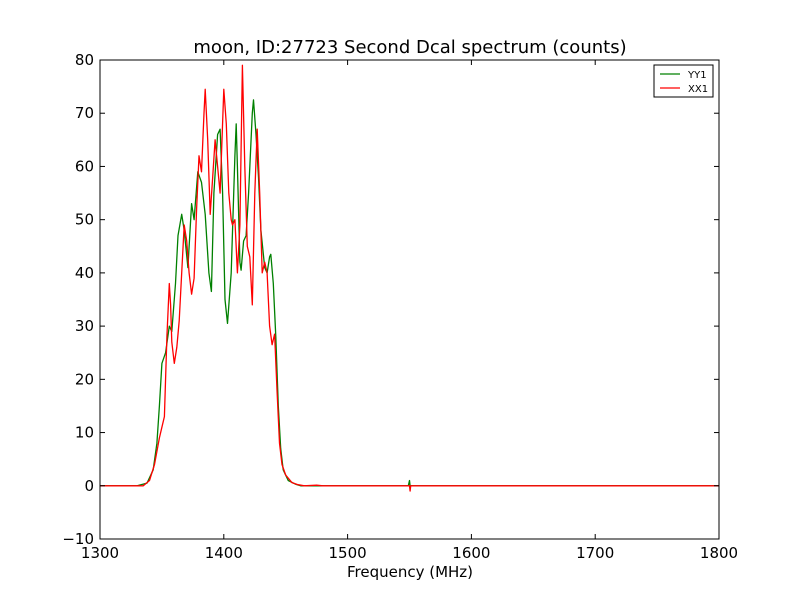 The width and height of the screenshot is (800, 600). What do you see at coordinates (100, 553) in the screenshot?
I see `x-tick-label: 1300` at bounding box center [100, 553].